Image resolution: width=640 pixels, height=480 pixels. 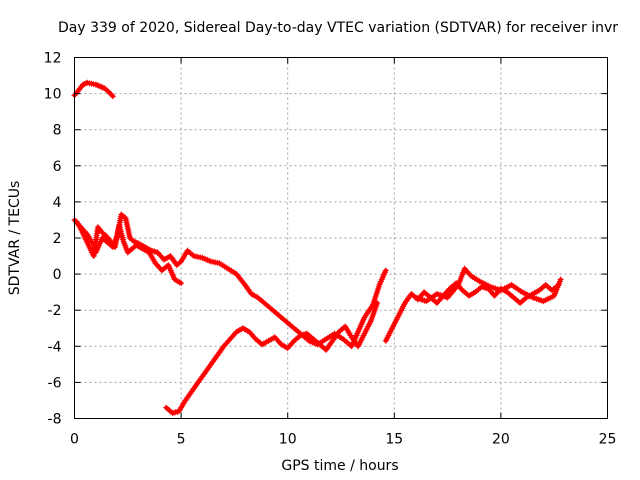 I want to click on y-tick-label: 2, so click(x=57, y=239).